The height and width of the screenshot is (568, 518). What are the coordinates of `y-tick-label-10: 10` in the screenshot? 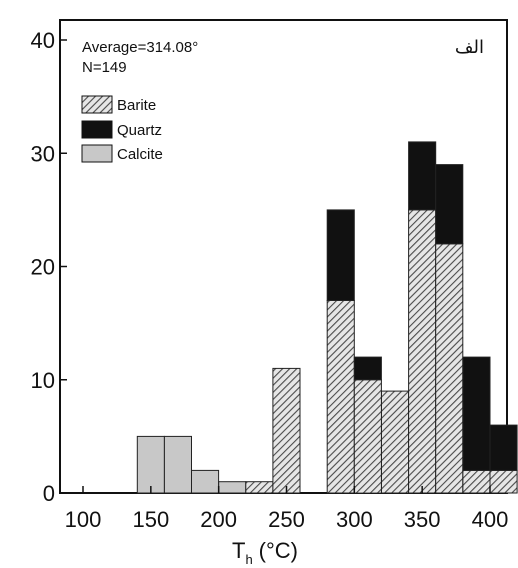 It's located at (43, 380).